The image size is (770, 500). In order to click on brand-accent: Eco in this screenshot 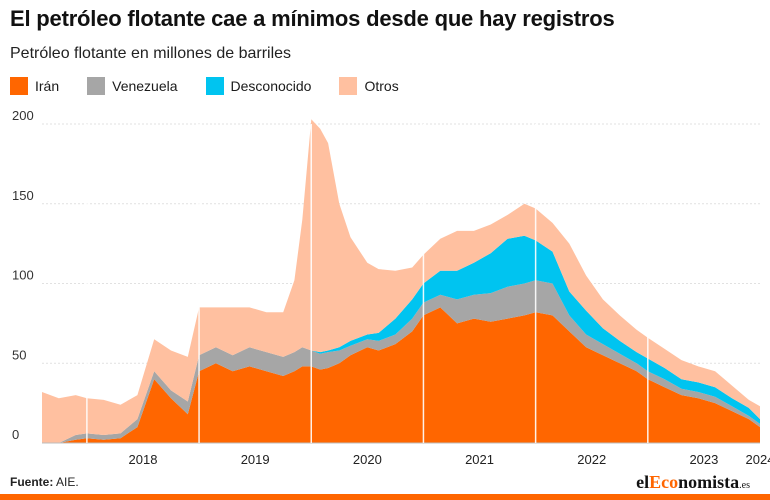, I will do `click(664, 482)`.